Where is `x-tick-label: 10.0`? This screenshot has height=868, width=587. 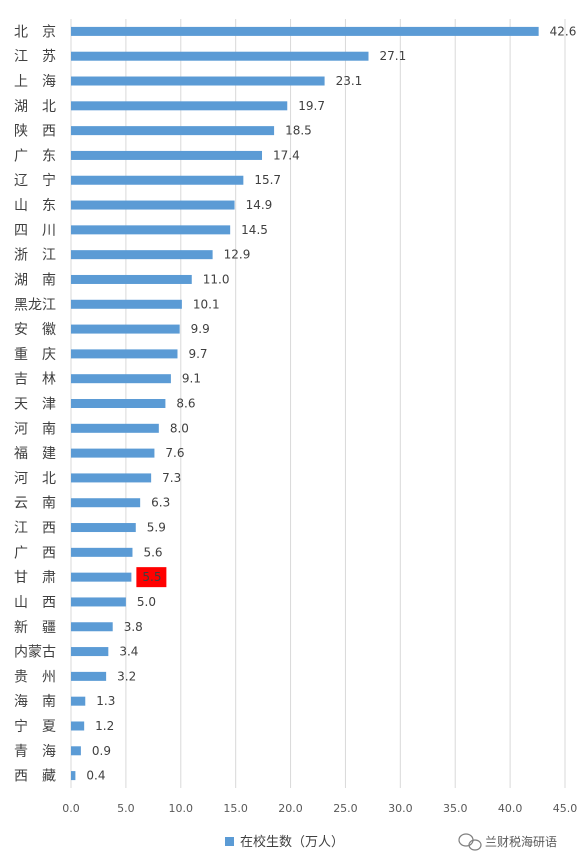
x-tick-label: 10.0 is located at coordinates (181, 808).